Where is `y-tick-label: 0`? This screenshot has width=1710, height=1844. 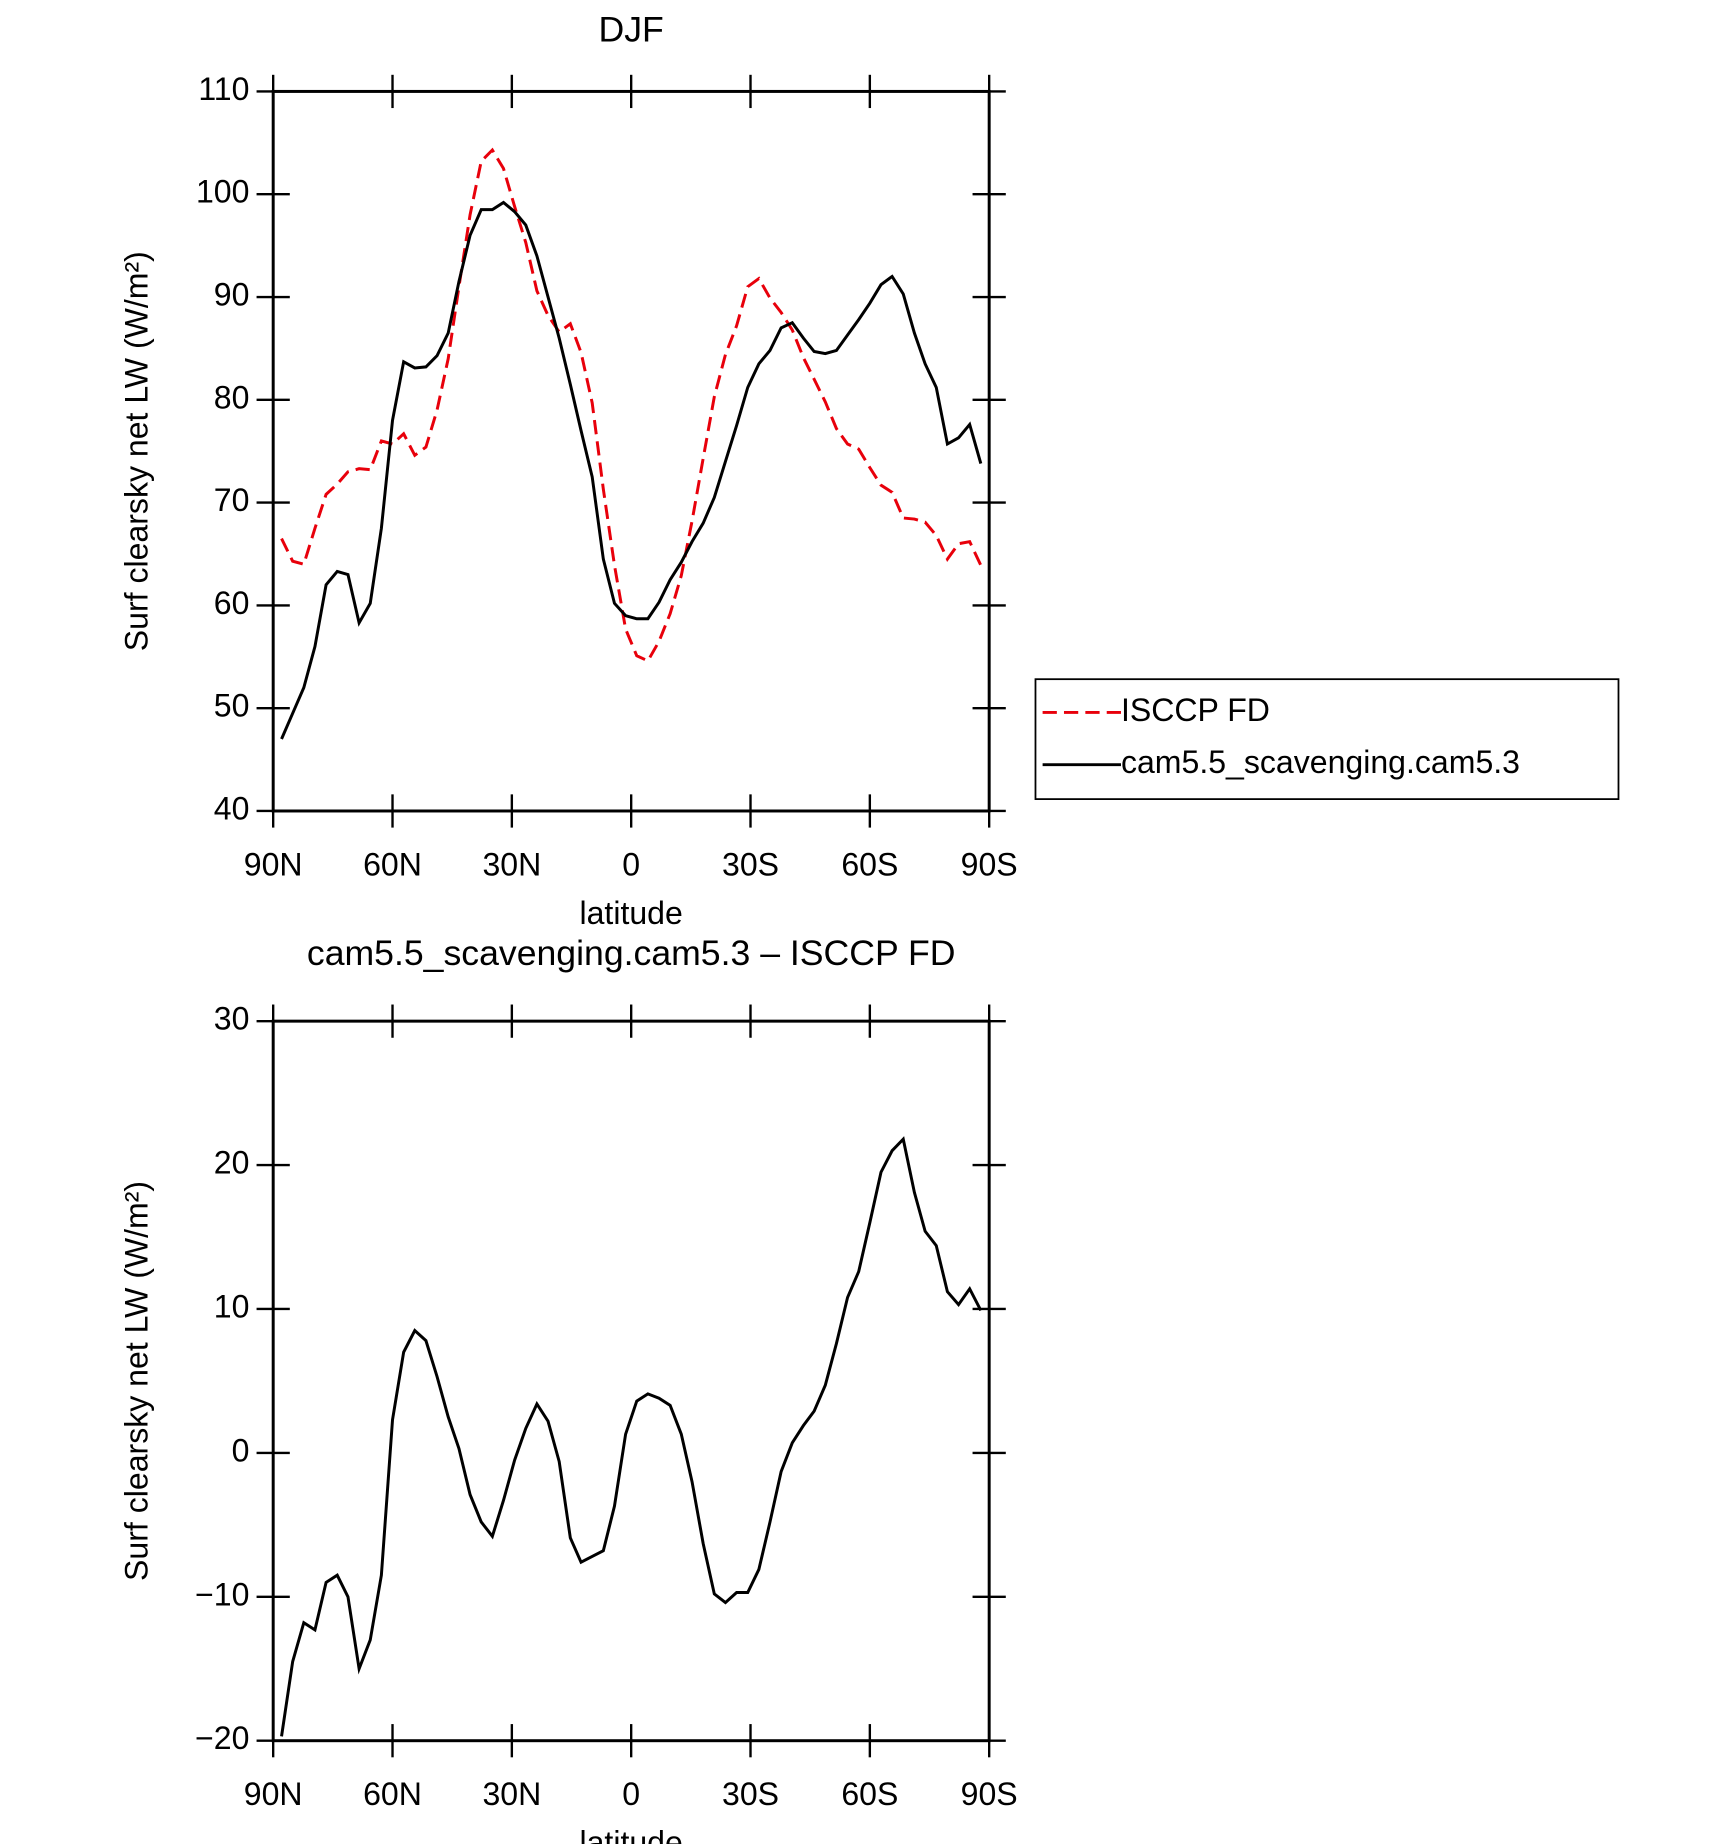 y-tick-label: 0 is located at coordinates (241, 1450).